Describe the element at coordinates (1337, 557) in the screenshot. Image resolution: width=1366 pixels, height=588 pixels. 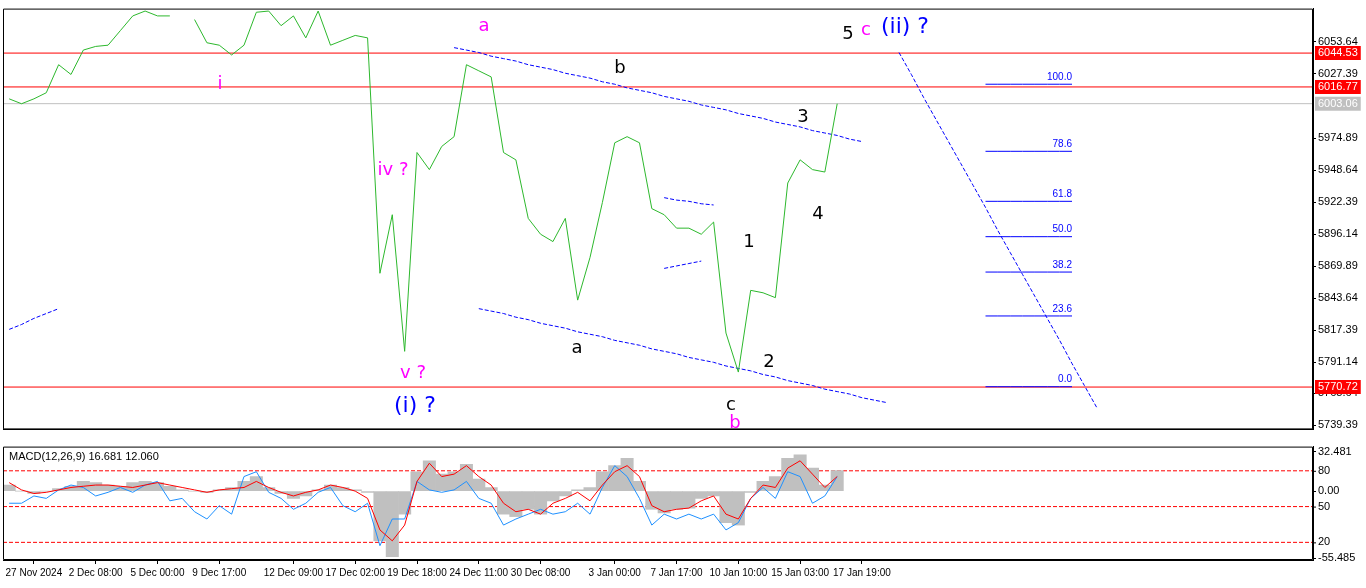
I see `y-tick-label: -55.485` at that location.